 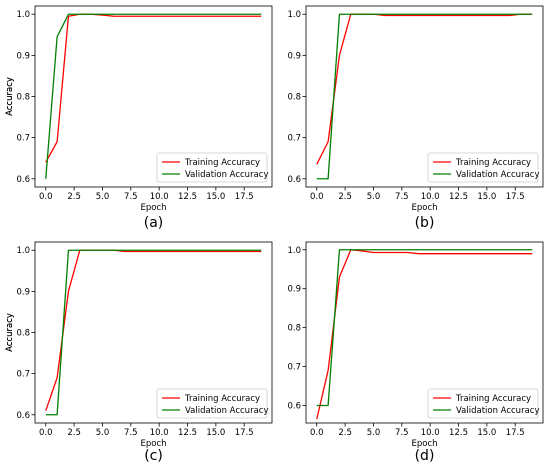 I want to click on panel-caption: (b), so click(x=425, y=223).